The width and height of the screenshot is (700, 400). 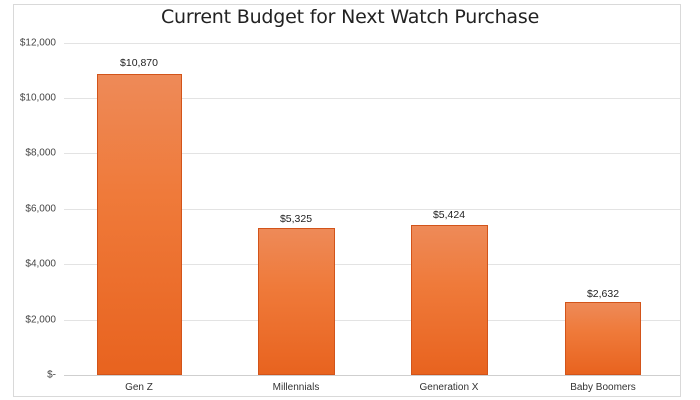 What do you see at coordinates (603, 294) in the screenshot?
I see `data-label: $2,632` at bounding box center [603, 294].